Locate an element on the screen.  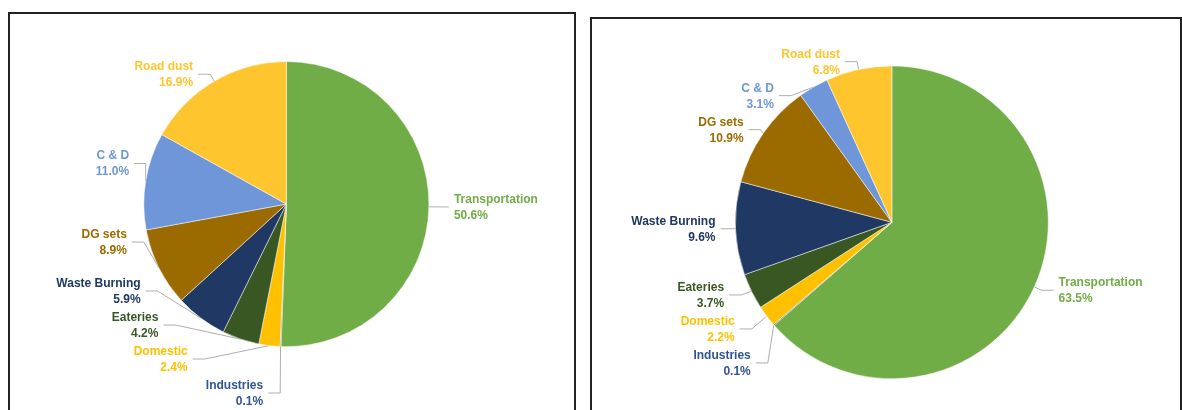
data-label: 16.9% is located at coordinates (176, 82).